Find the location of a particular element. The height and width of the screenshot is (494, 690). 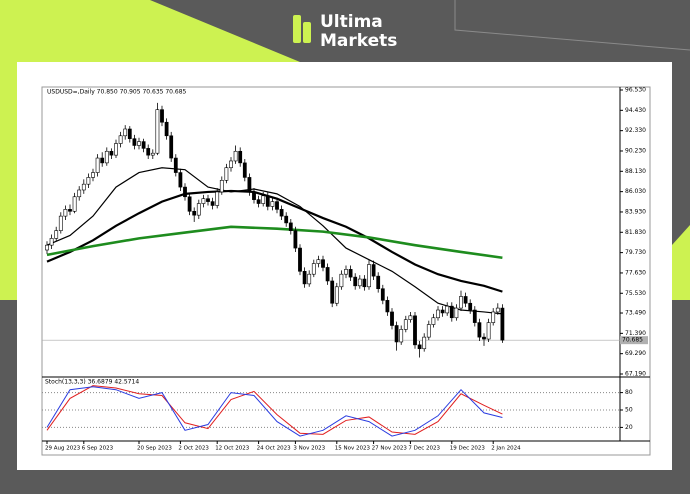

y-tick-label: 83.930 is located at coordinates (635, 211).